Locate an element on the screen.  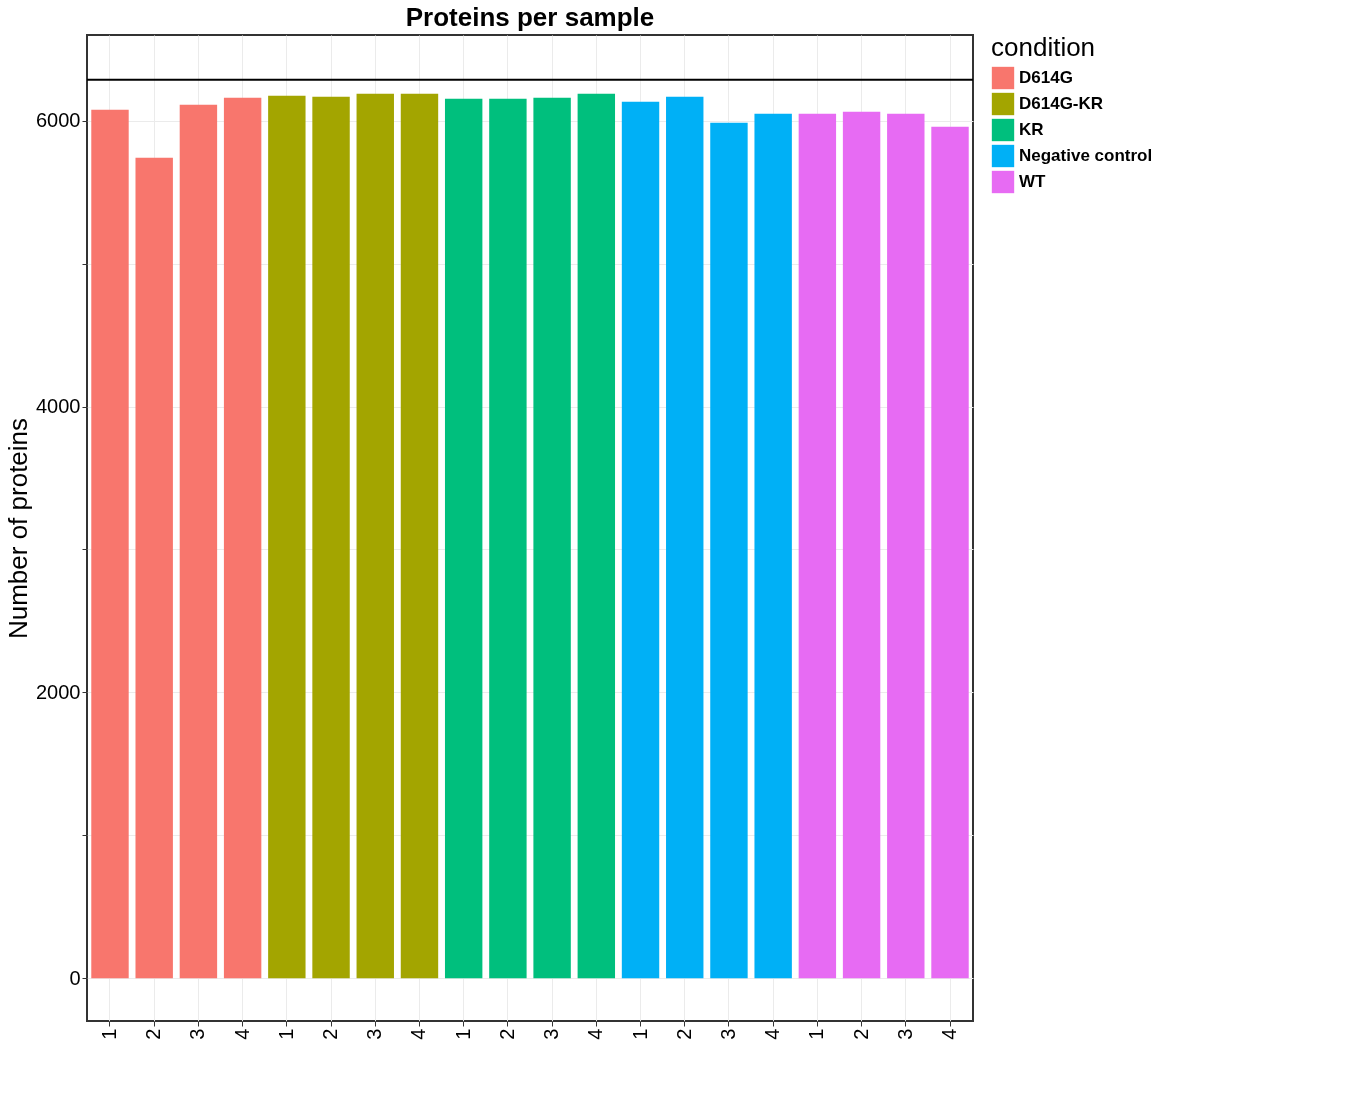
y-axis-title: Number of proteins is located at coordinates (18, 528).